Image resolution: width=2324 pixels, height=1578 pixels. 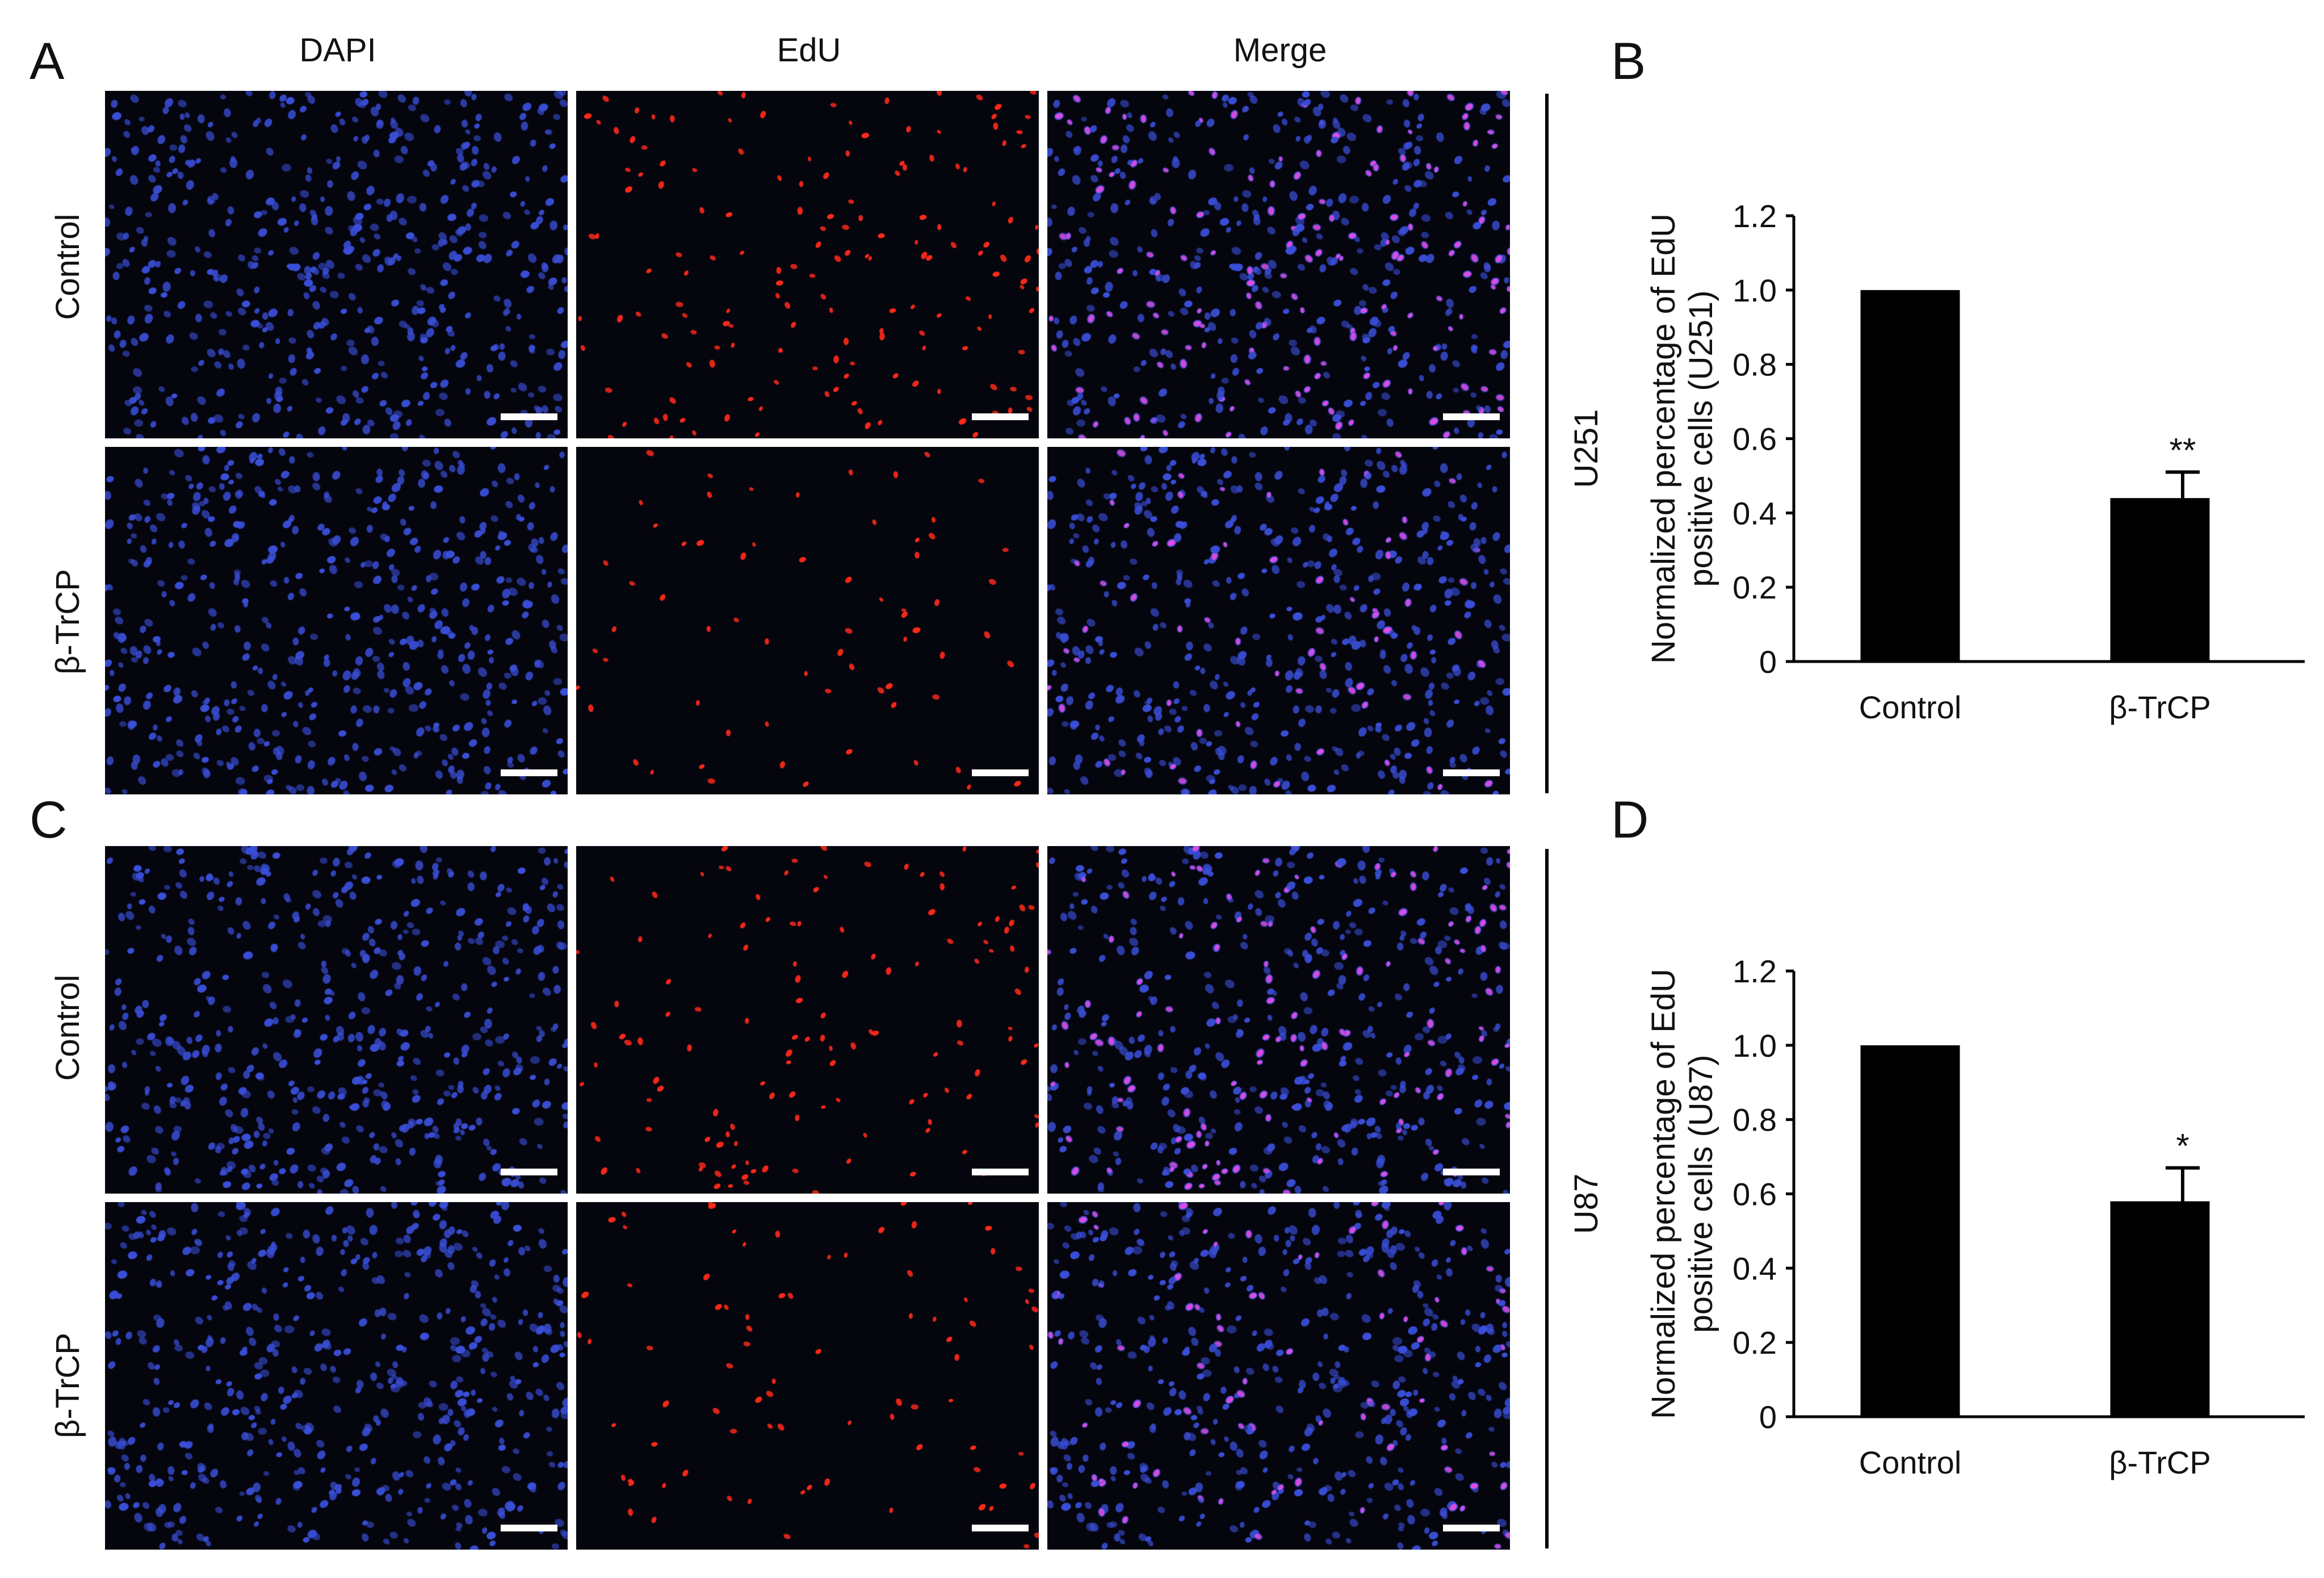 What do you see at coordinates (1628, 61) in the screenshot?
I see `panel-letter-b: B` at bounding box center [1628, 61].